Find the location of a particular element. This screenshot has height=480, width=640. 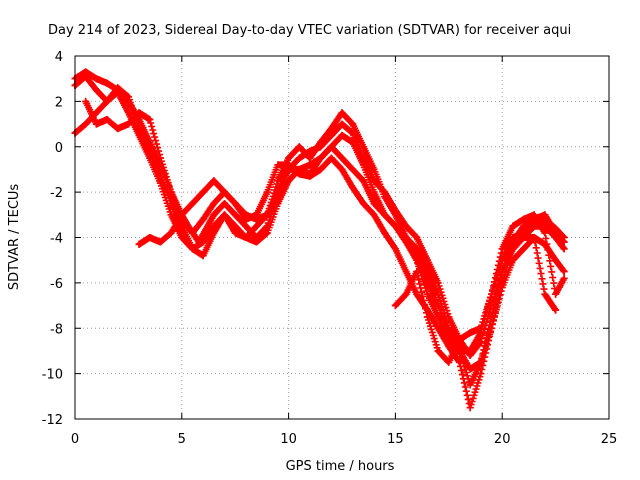

y-axis-label: SDTVAR / TECUs is located at coordinates (14, 237).